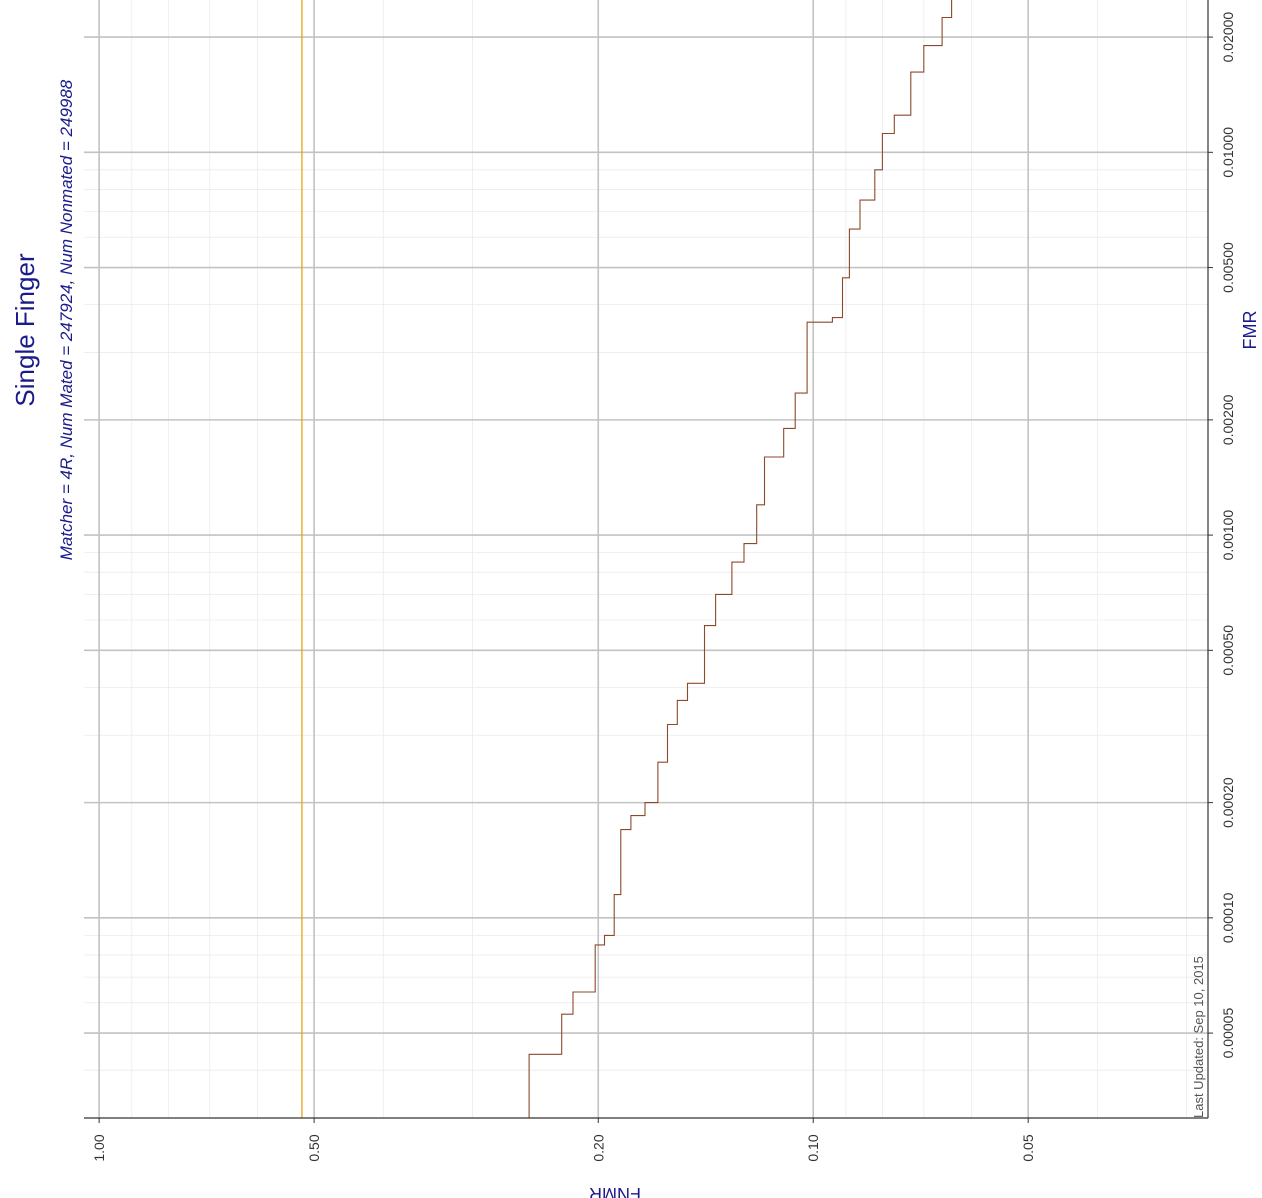 The image size is (1262, 1198). What do you see at coordinates (1228, 802) in the screenshot?
I see `x-tick-label: 0.00020` at bounding box center [1228, 802].